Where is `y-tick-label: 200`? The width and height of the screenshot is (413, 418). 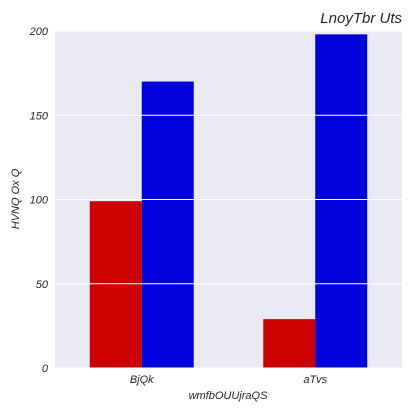
y-tick-label: 200 is located at coordinates (39, 32).